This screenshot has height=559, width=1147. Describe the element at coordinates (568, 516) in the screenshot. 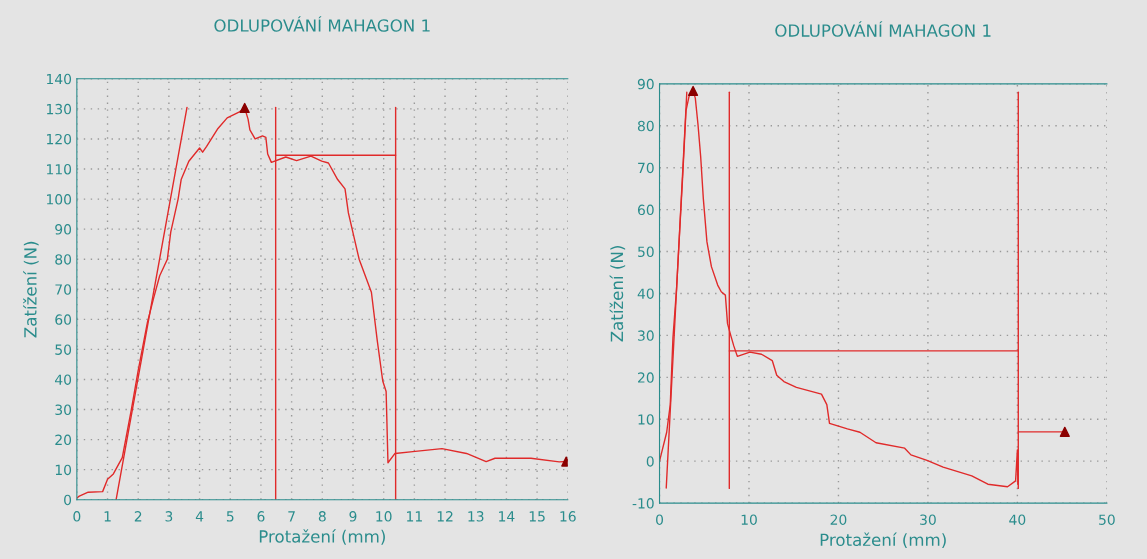

I see `x-tick-label: 16` at that location.